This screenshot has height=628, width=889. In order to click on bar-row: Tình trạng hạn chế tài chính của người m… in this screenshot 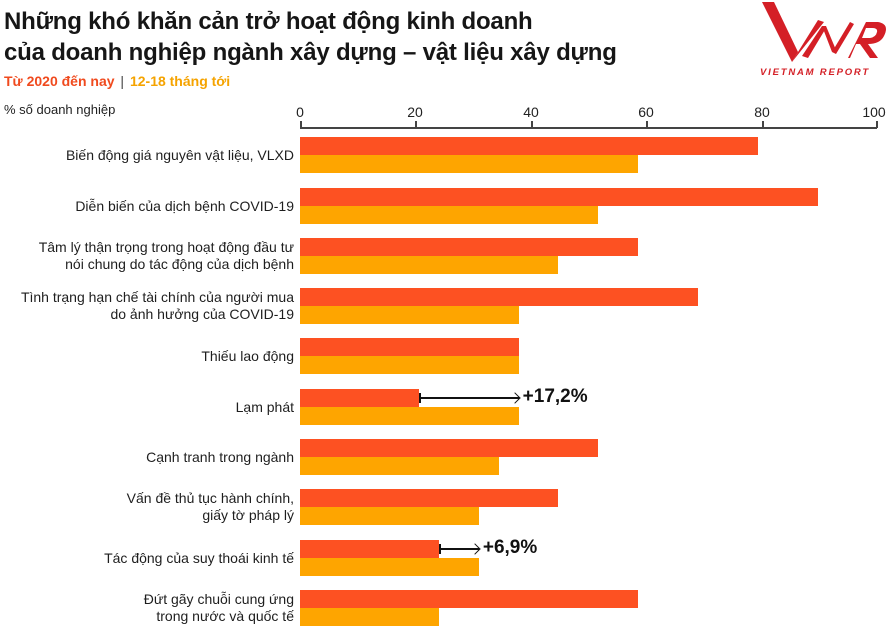, I will do `click(444, 306)`.